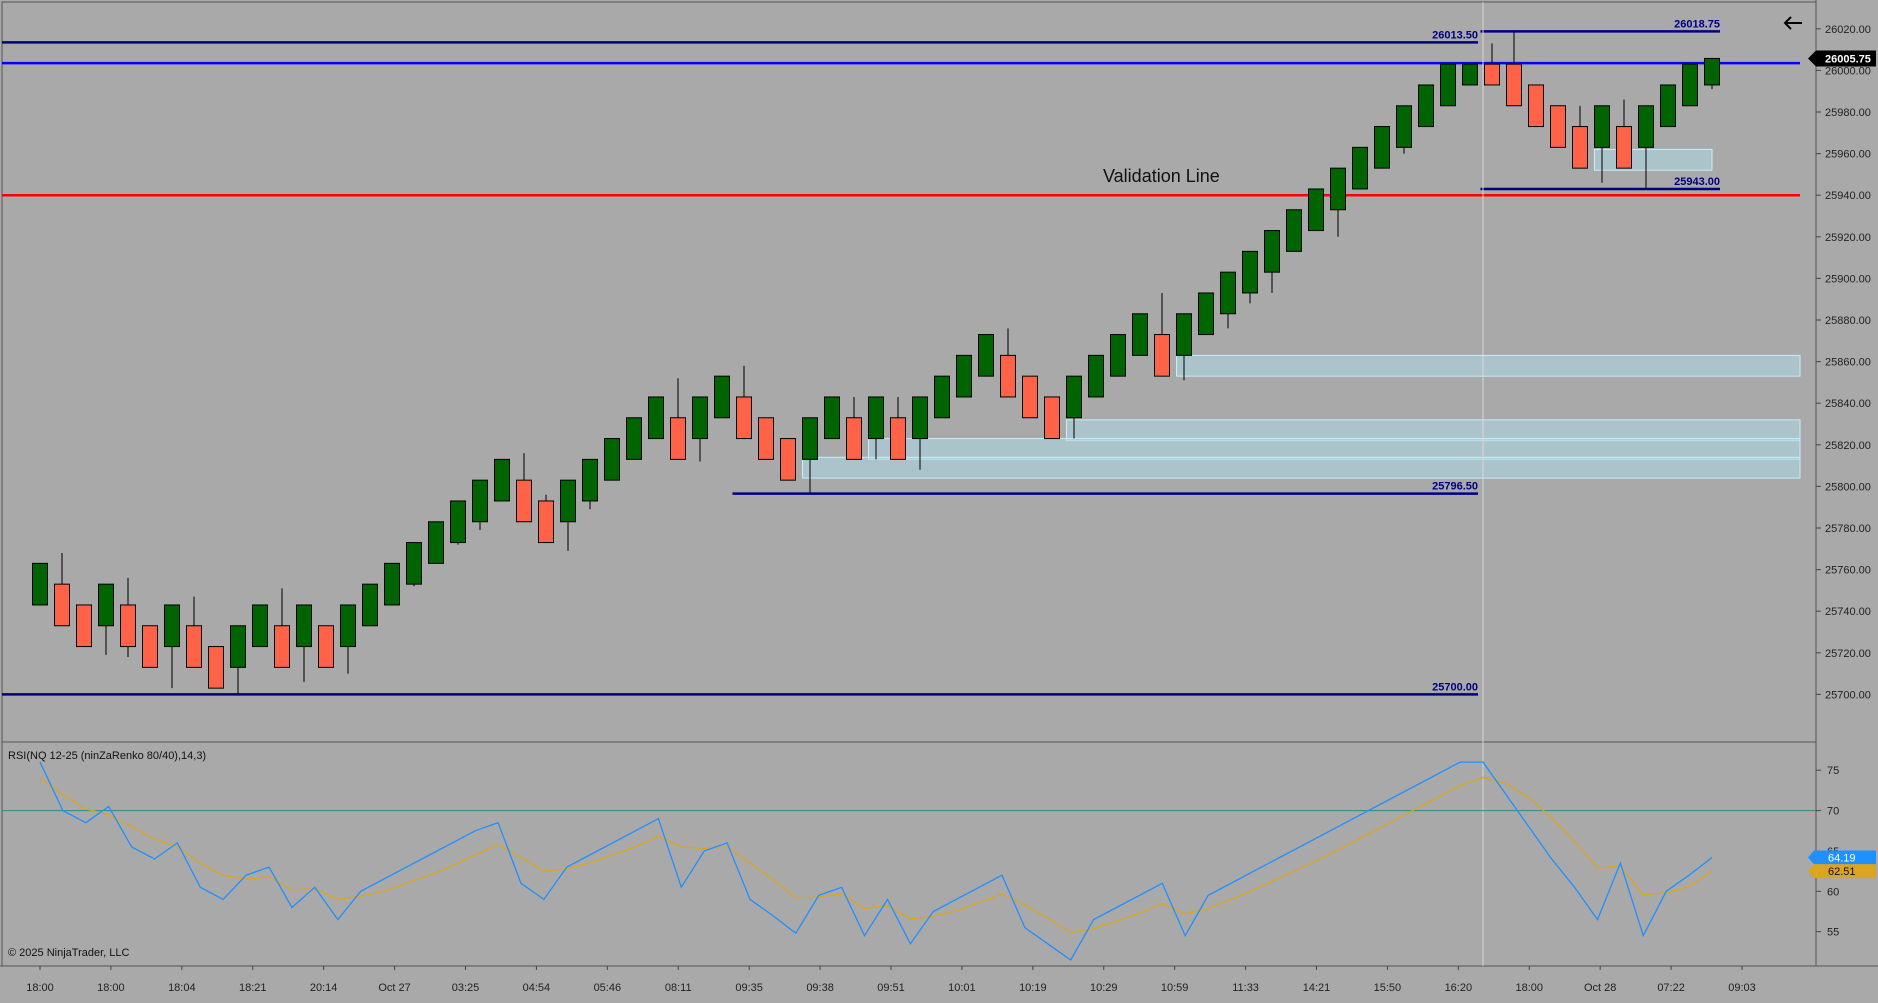  What do you see at coordinates (1671, 988) in the screenshot?
I see `time-tick-label: 07:22` at bounding box center [1671, 988].